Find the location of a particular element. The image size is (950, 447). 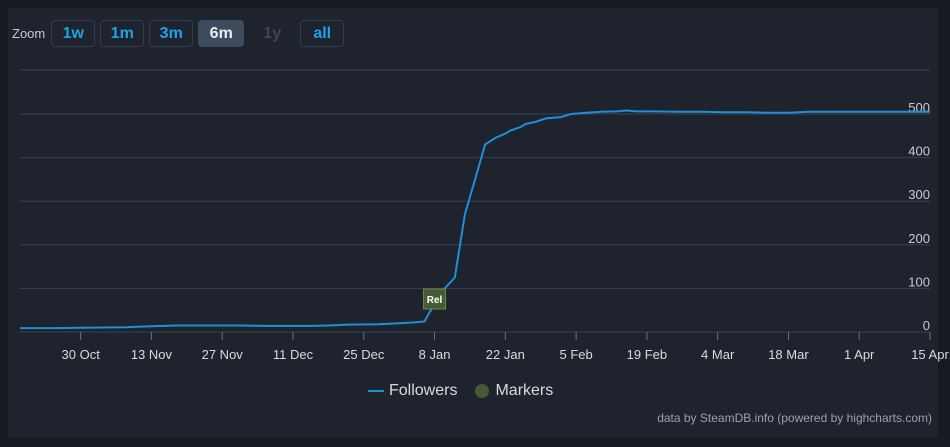

x-tick-label: 18 Mar is located at coordinates (788, 354).